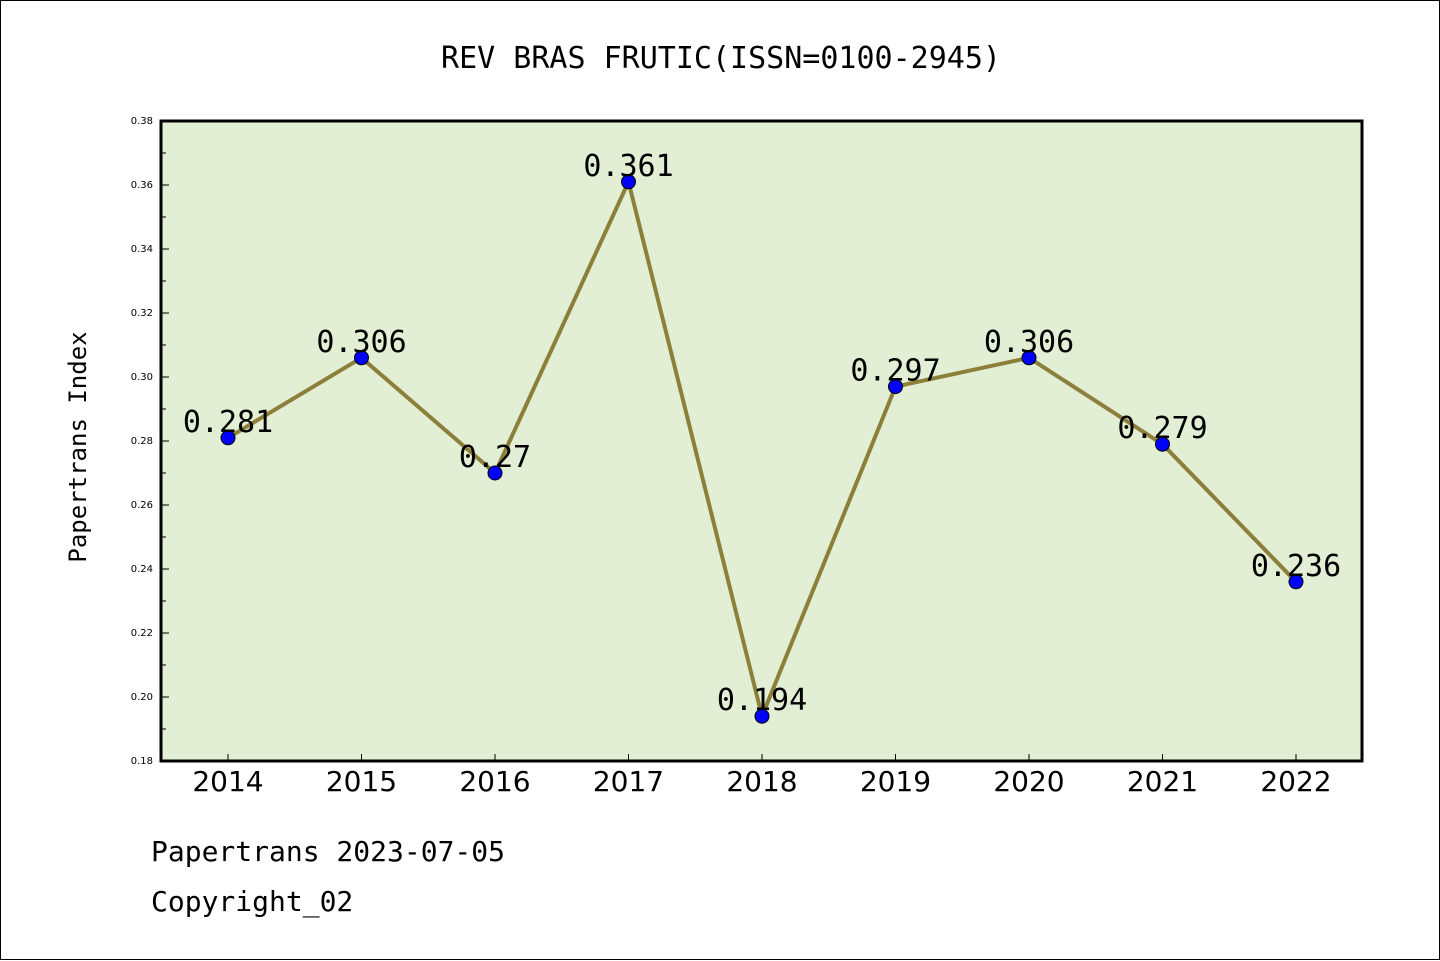 The image size is (1440, 961). Describe the element at coordinates (142, 377) in the screenshot. I see `y-tick-label: 0.30` at that location.